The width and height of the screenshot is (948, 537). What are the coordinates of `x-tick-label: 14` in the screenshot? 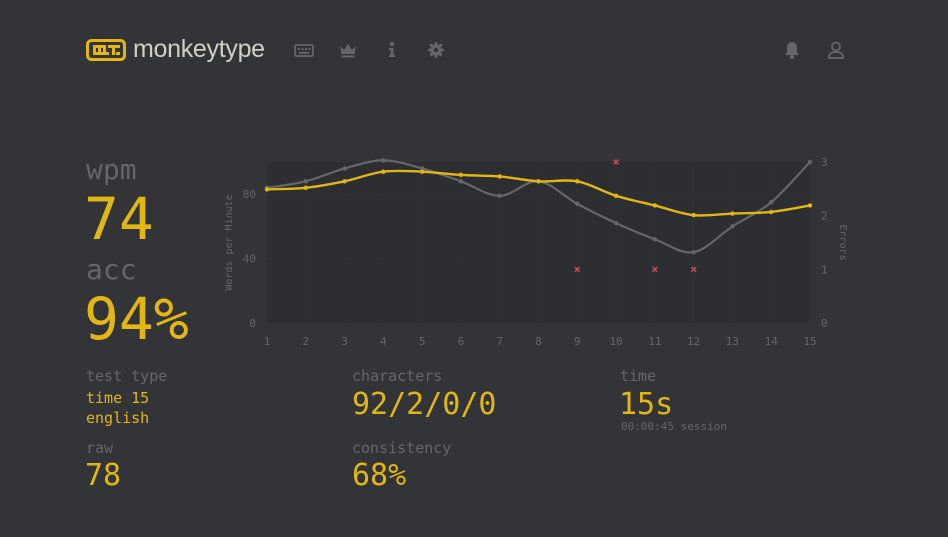 It's located at (772, 341).